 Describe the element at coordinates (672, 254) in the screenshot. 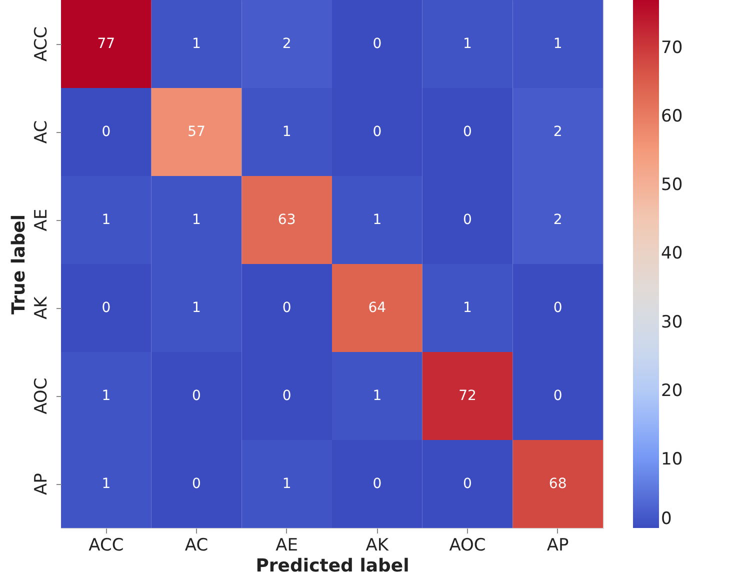

I see `color-bar-label: 40` at that location.